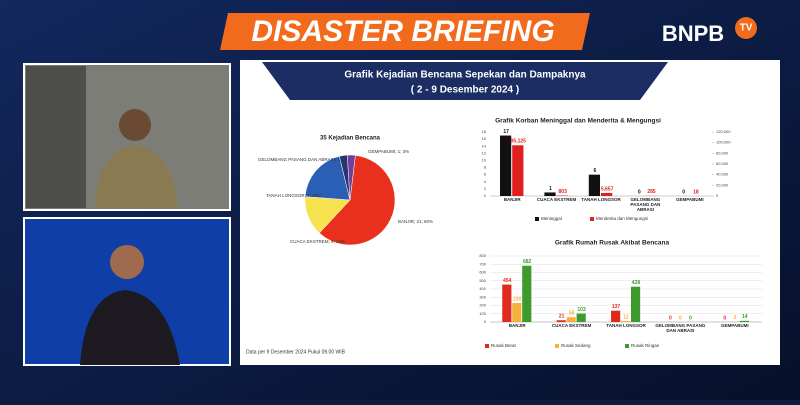  Describe the element at coordinates (482, 313) in the screenshot. I see `y-tick-label: 100` at that location.